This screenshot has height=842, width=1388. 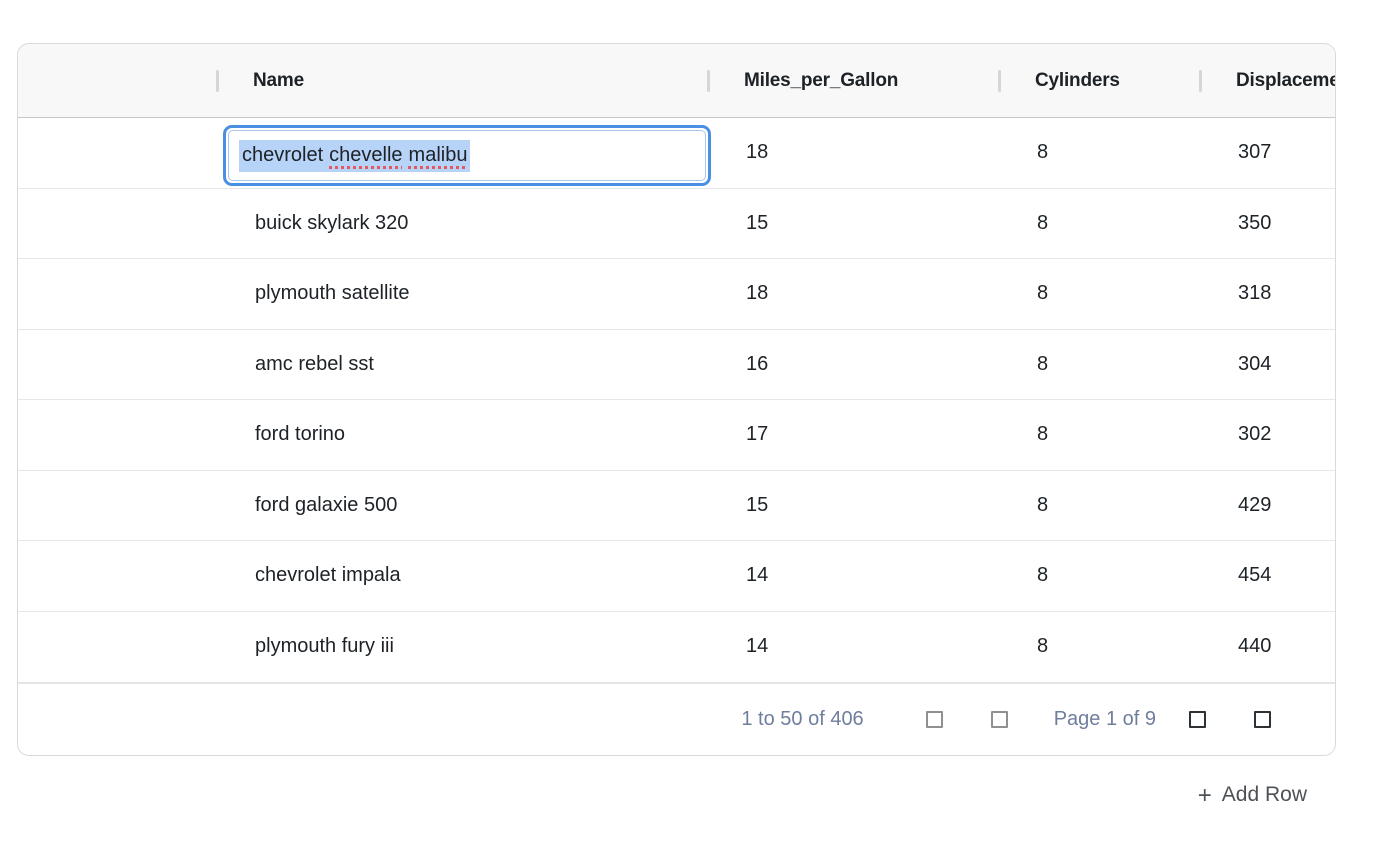 I want to click on column-header-label: Displacement, so click(x=1285, y=80).